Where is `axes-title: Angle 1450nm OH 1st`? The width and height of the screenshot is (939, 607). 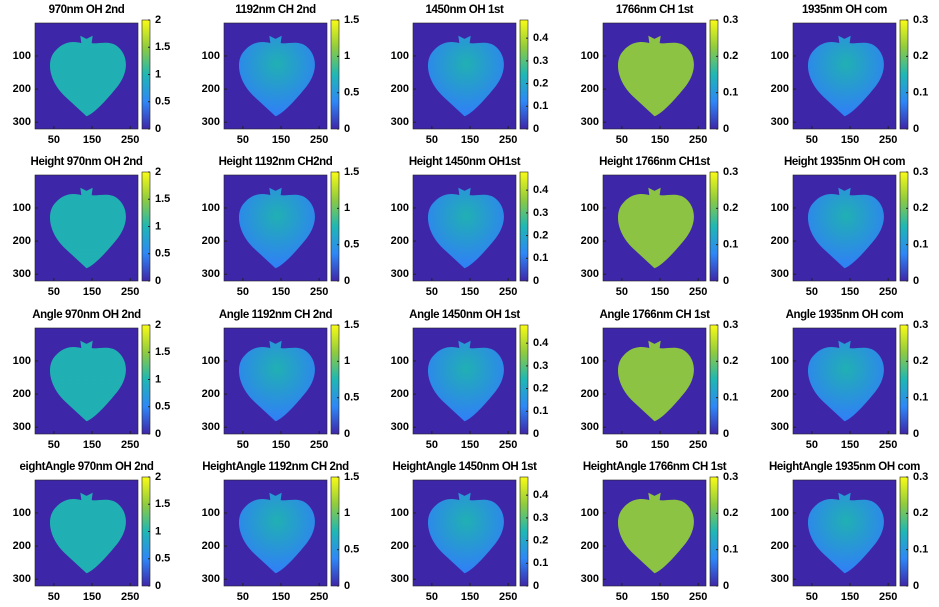 axes-title: Angle 1450nm OH 1st is located at coordinates (464, 315).